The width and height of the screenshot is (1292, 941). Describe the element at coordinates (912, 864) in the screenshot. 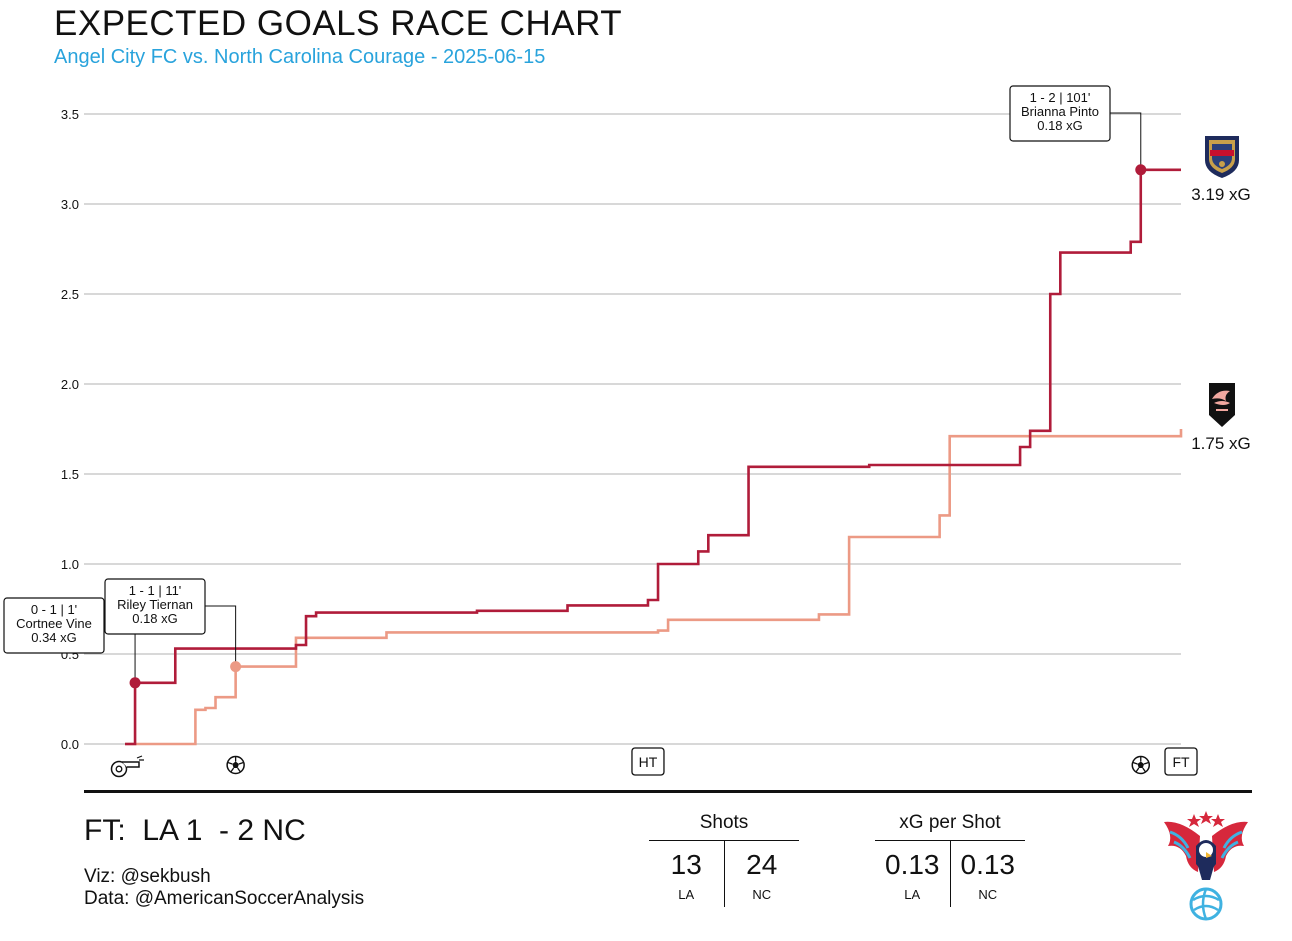

I see `xg-per-shot-la-value: 0.13` at that location.